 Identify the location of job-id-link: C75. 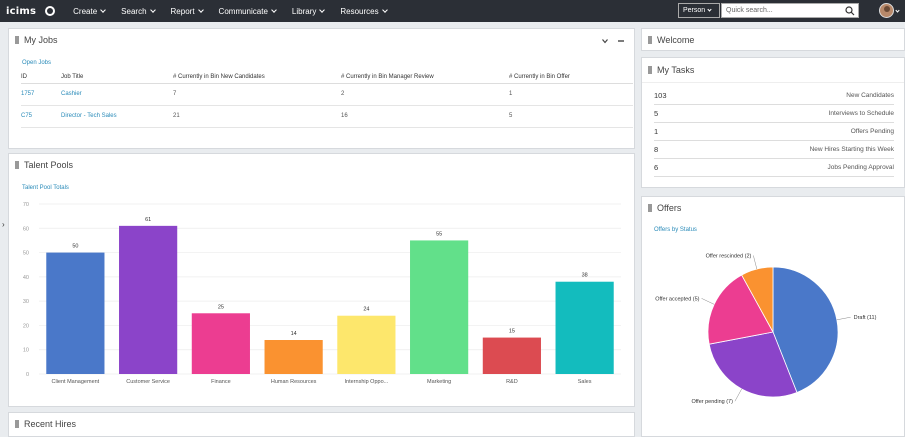
(41, 116).